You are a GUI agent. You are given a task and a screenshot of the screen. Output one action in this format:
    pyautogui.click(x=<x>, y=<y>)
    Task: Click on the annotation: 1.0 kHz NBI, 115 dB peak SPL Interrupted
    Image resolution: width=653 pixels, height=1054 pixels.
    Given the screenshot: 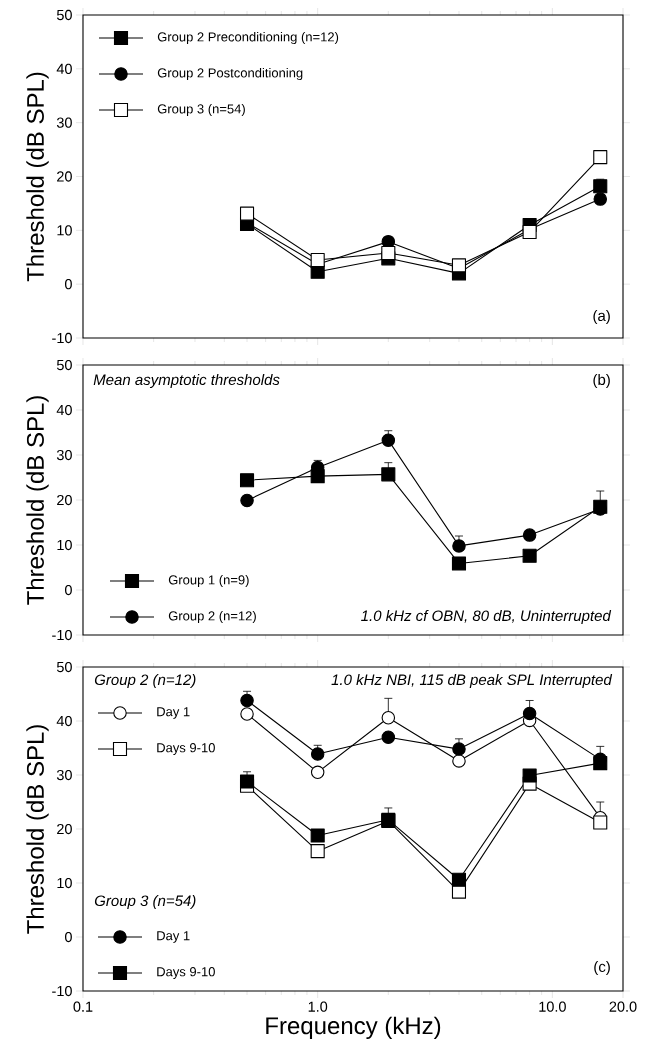 What is the action you would take?
    pyautogui.click(x=472, y=681)
    